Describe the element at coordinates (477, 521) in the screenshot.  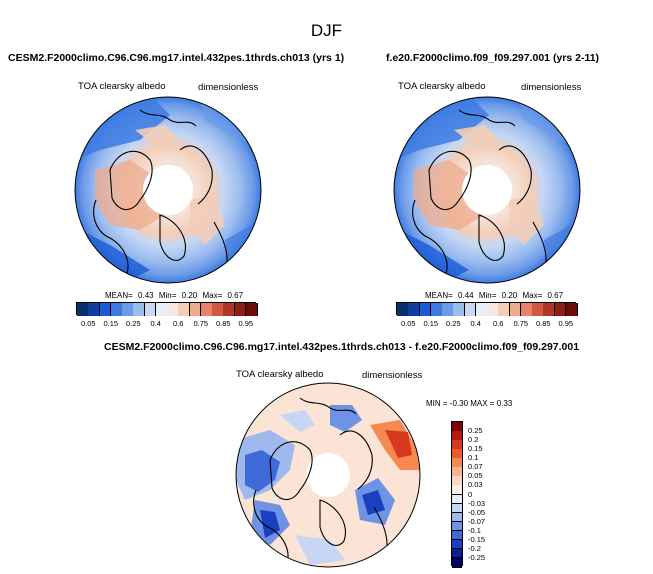
I see `colorbar-tick-label: -0.07` at that location.